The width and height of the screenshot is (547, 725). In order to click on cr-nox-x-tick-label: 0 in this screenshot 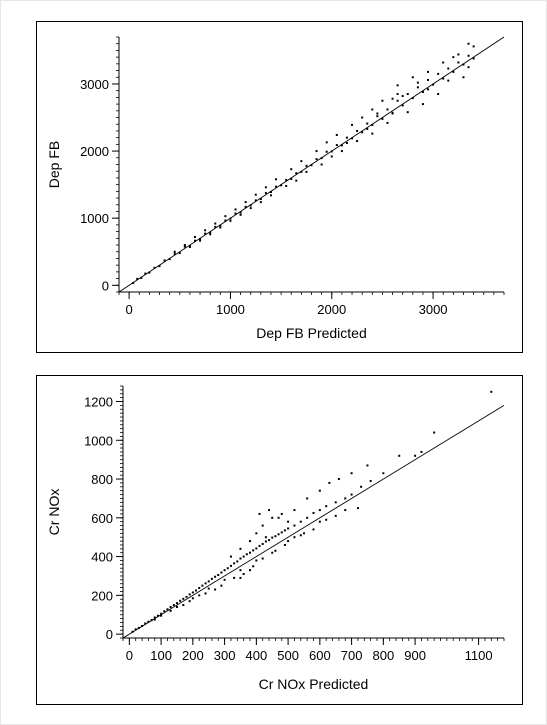, I will do `click(129, 655)`.